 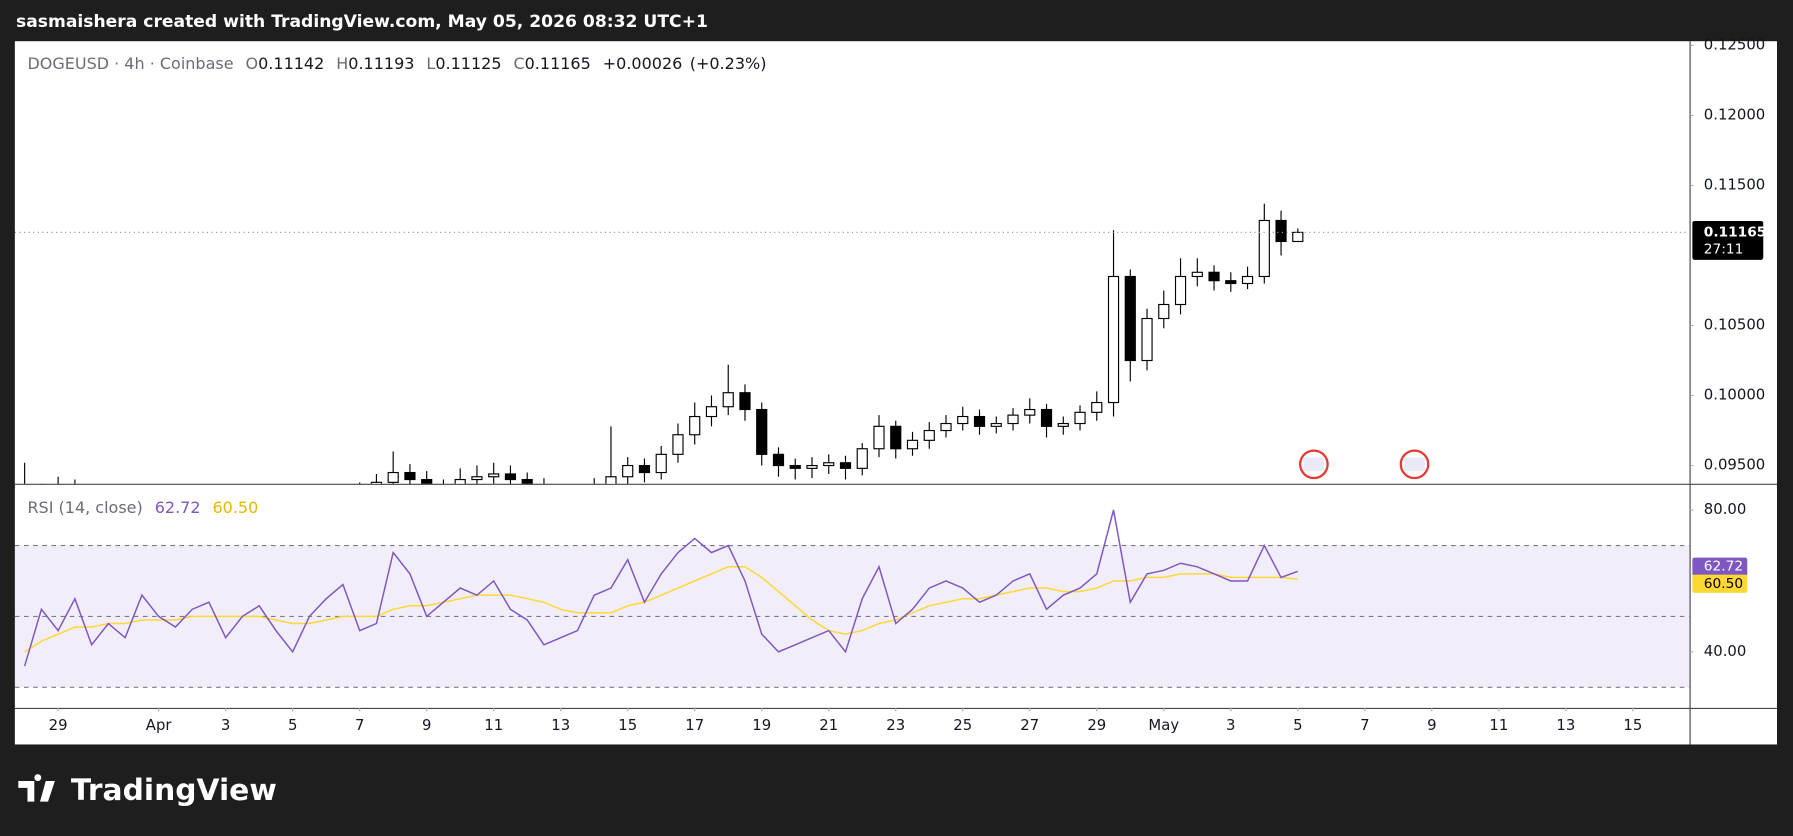 What do you see at coordinates (235, 506) in the screenshot?
I see `rsi-ma-value: 60.50` at bounding box center [235, 506].